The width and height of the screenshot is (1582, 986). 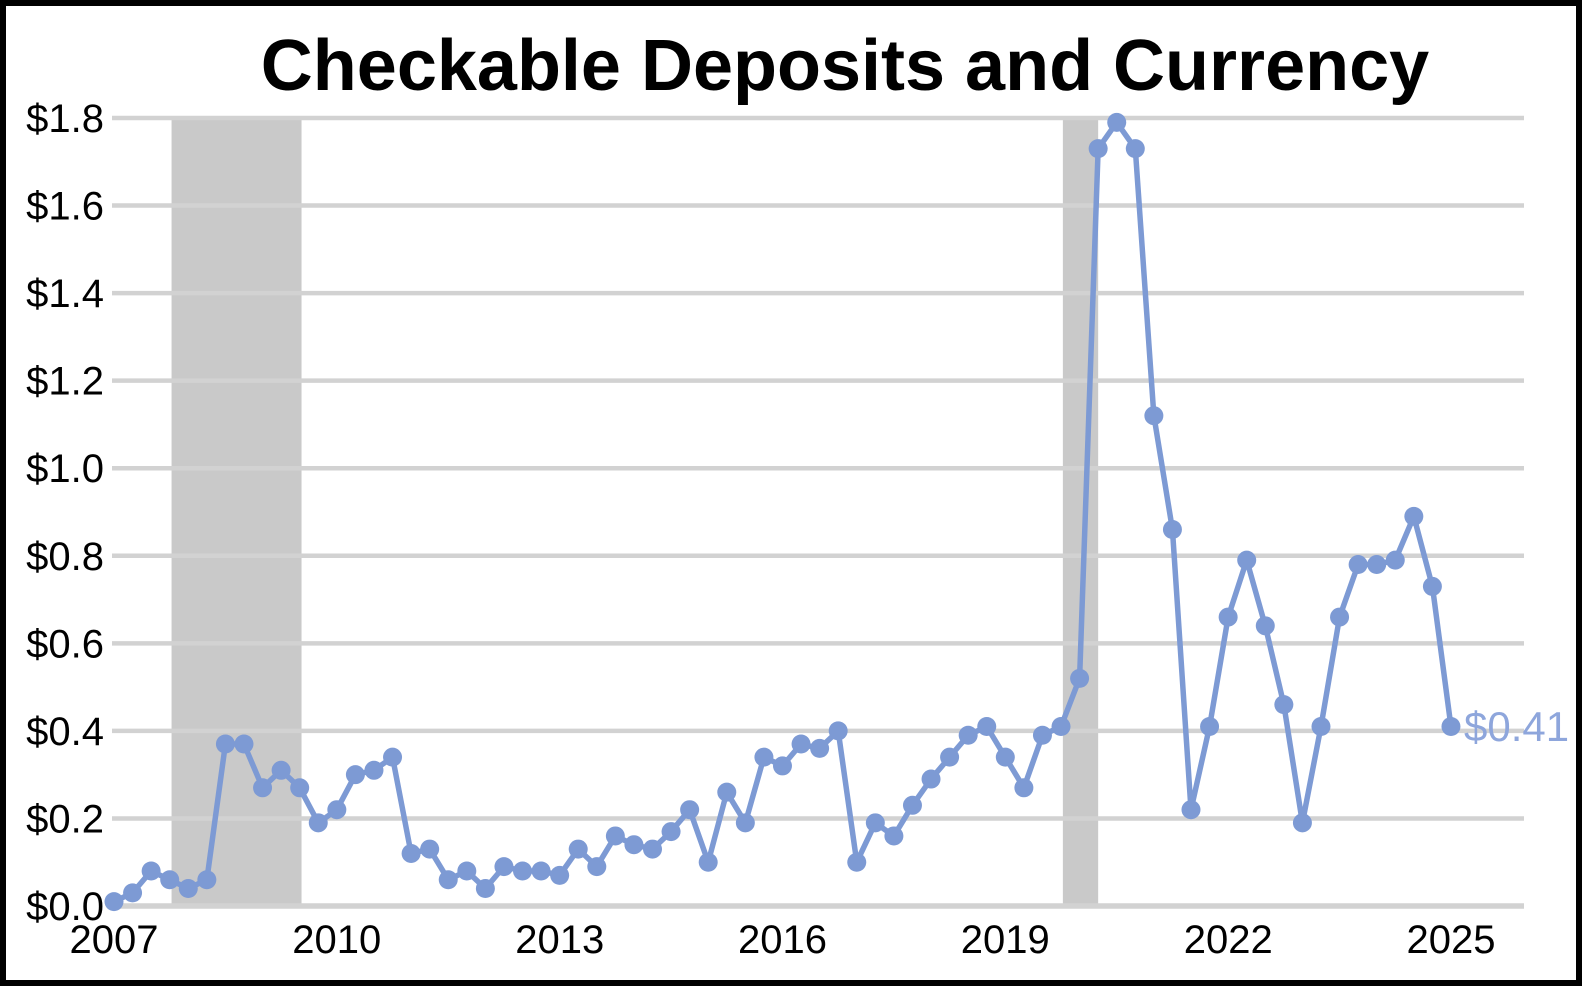 I want to click on x-tick-label: 2019, so click(x=1005, y=940).